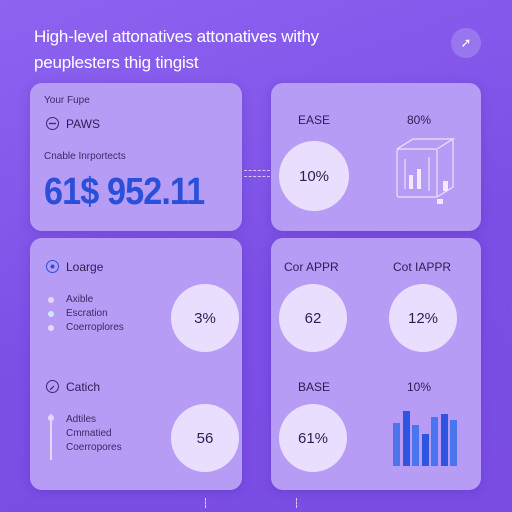  I want to click on catich-item-1: Adtiles, so click(81, 419).